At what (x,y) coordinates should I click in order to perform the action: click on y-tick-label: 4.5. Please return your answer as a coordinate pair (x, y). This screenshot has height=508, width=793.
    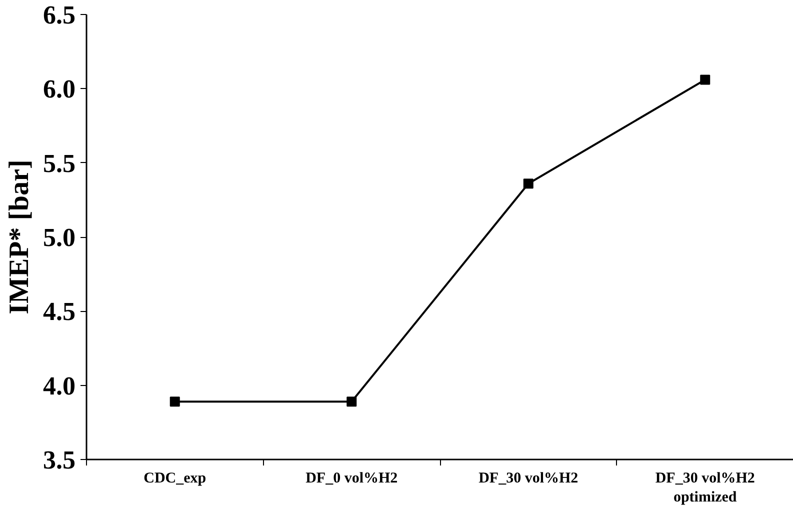
    Looking at the image, I should click on (59, 311).